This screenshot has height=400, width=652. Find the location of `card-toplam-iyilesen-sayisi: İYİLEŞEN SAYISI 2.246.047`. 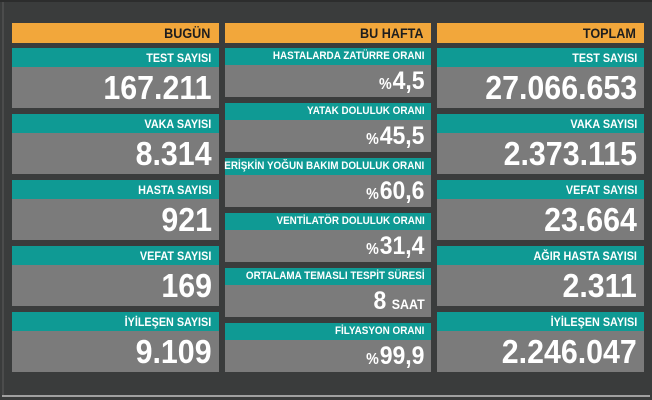

card-toplam-iyilesen-sayisi: İYİLEŞEN SAYISI 2.246.047 is located at coordinates (541, 342).